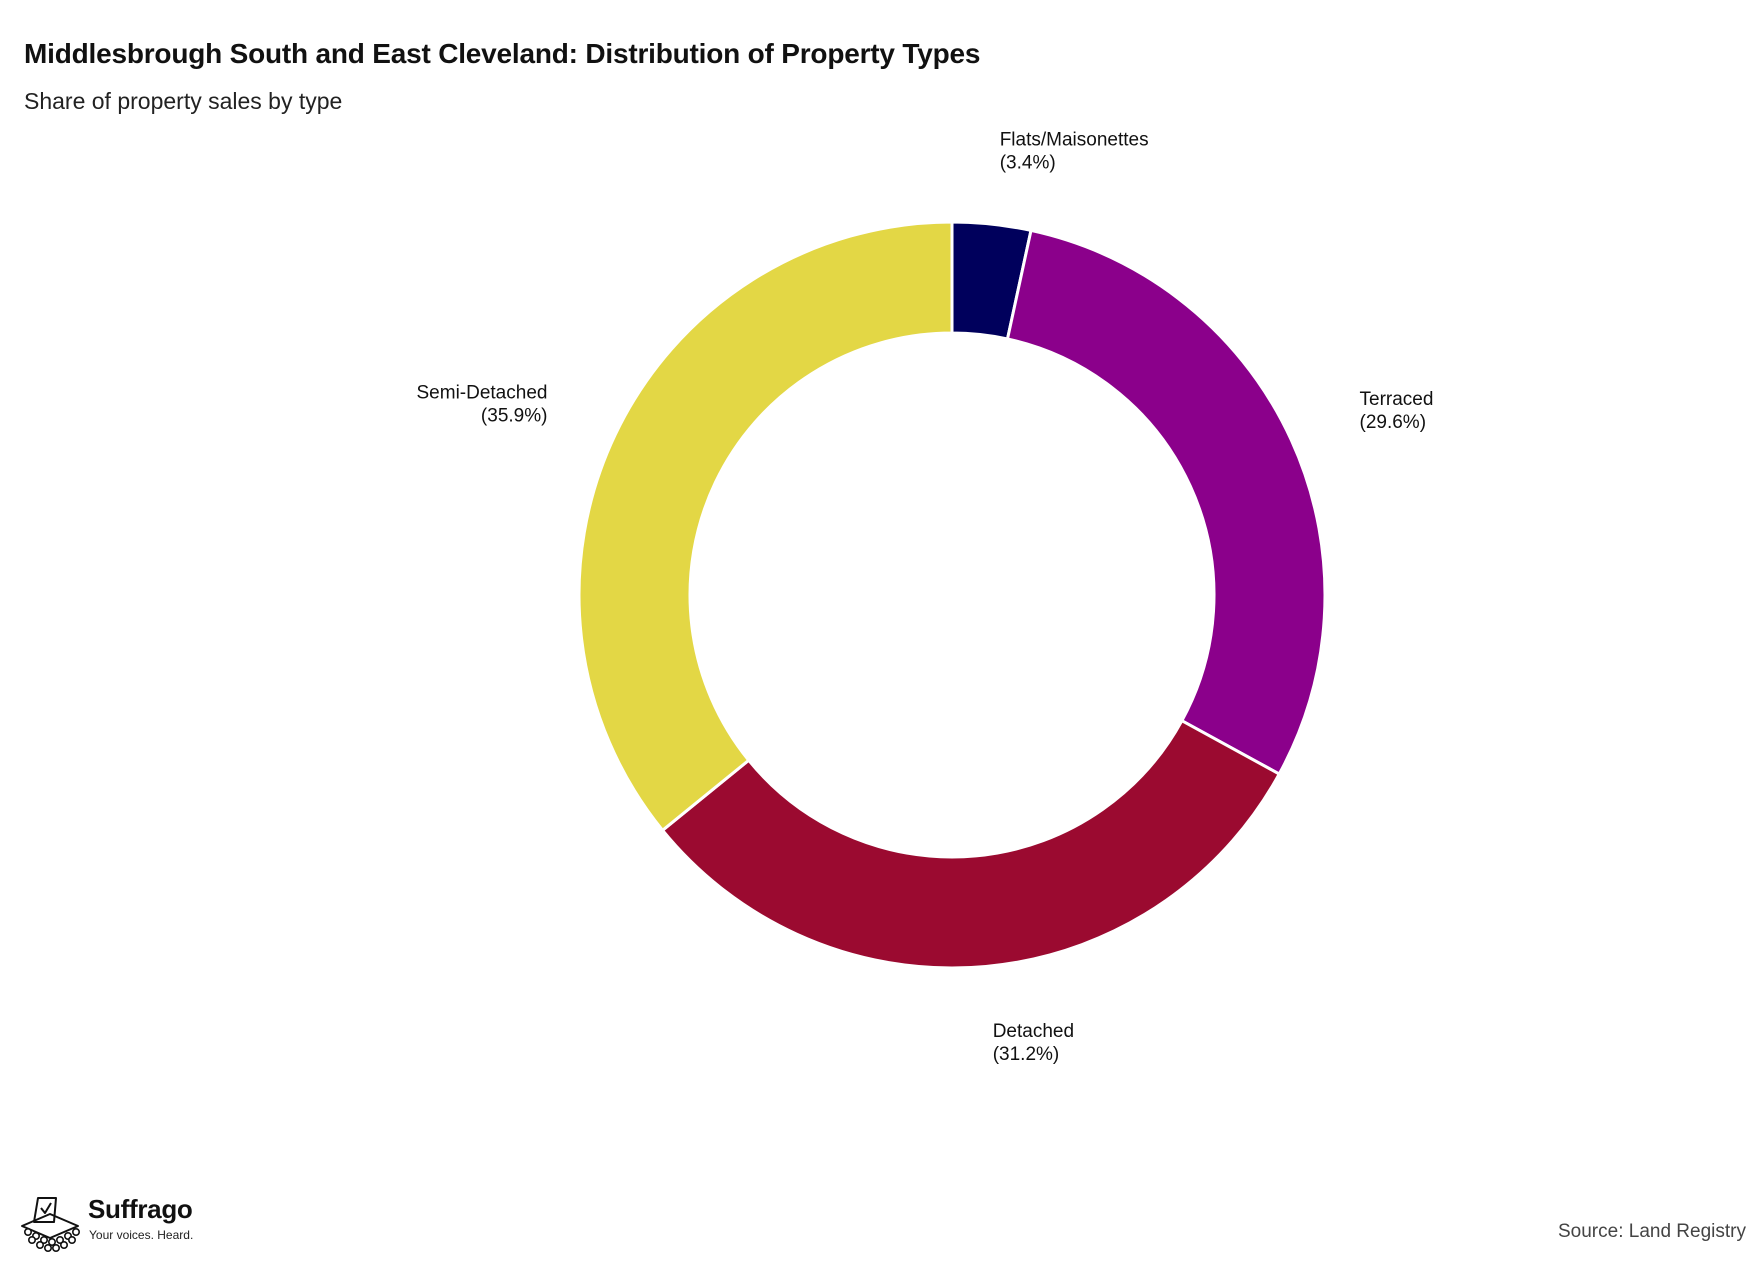 Image resolution: width=1758 pixels, height=1265 pixels. What do you see at coordinates (183, 101) in the screenshot?
I see `chart-subtitle: Share of property sales by type` at bounding box center [183, 101].